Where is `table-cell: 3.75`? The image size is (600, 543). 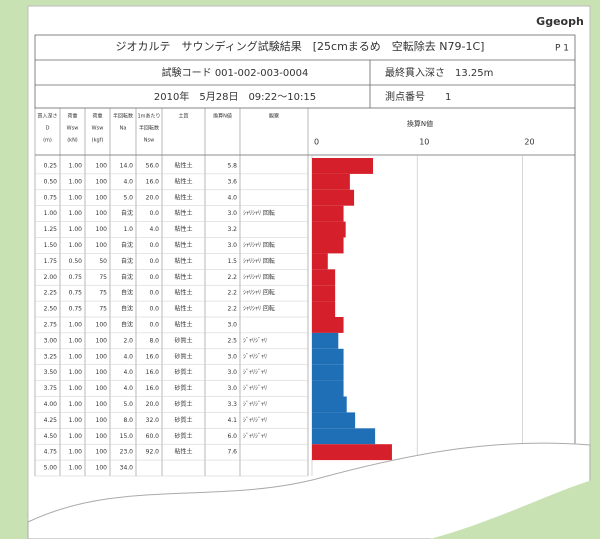
table-cell: 3.75 is located at coordinates (51, 388).